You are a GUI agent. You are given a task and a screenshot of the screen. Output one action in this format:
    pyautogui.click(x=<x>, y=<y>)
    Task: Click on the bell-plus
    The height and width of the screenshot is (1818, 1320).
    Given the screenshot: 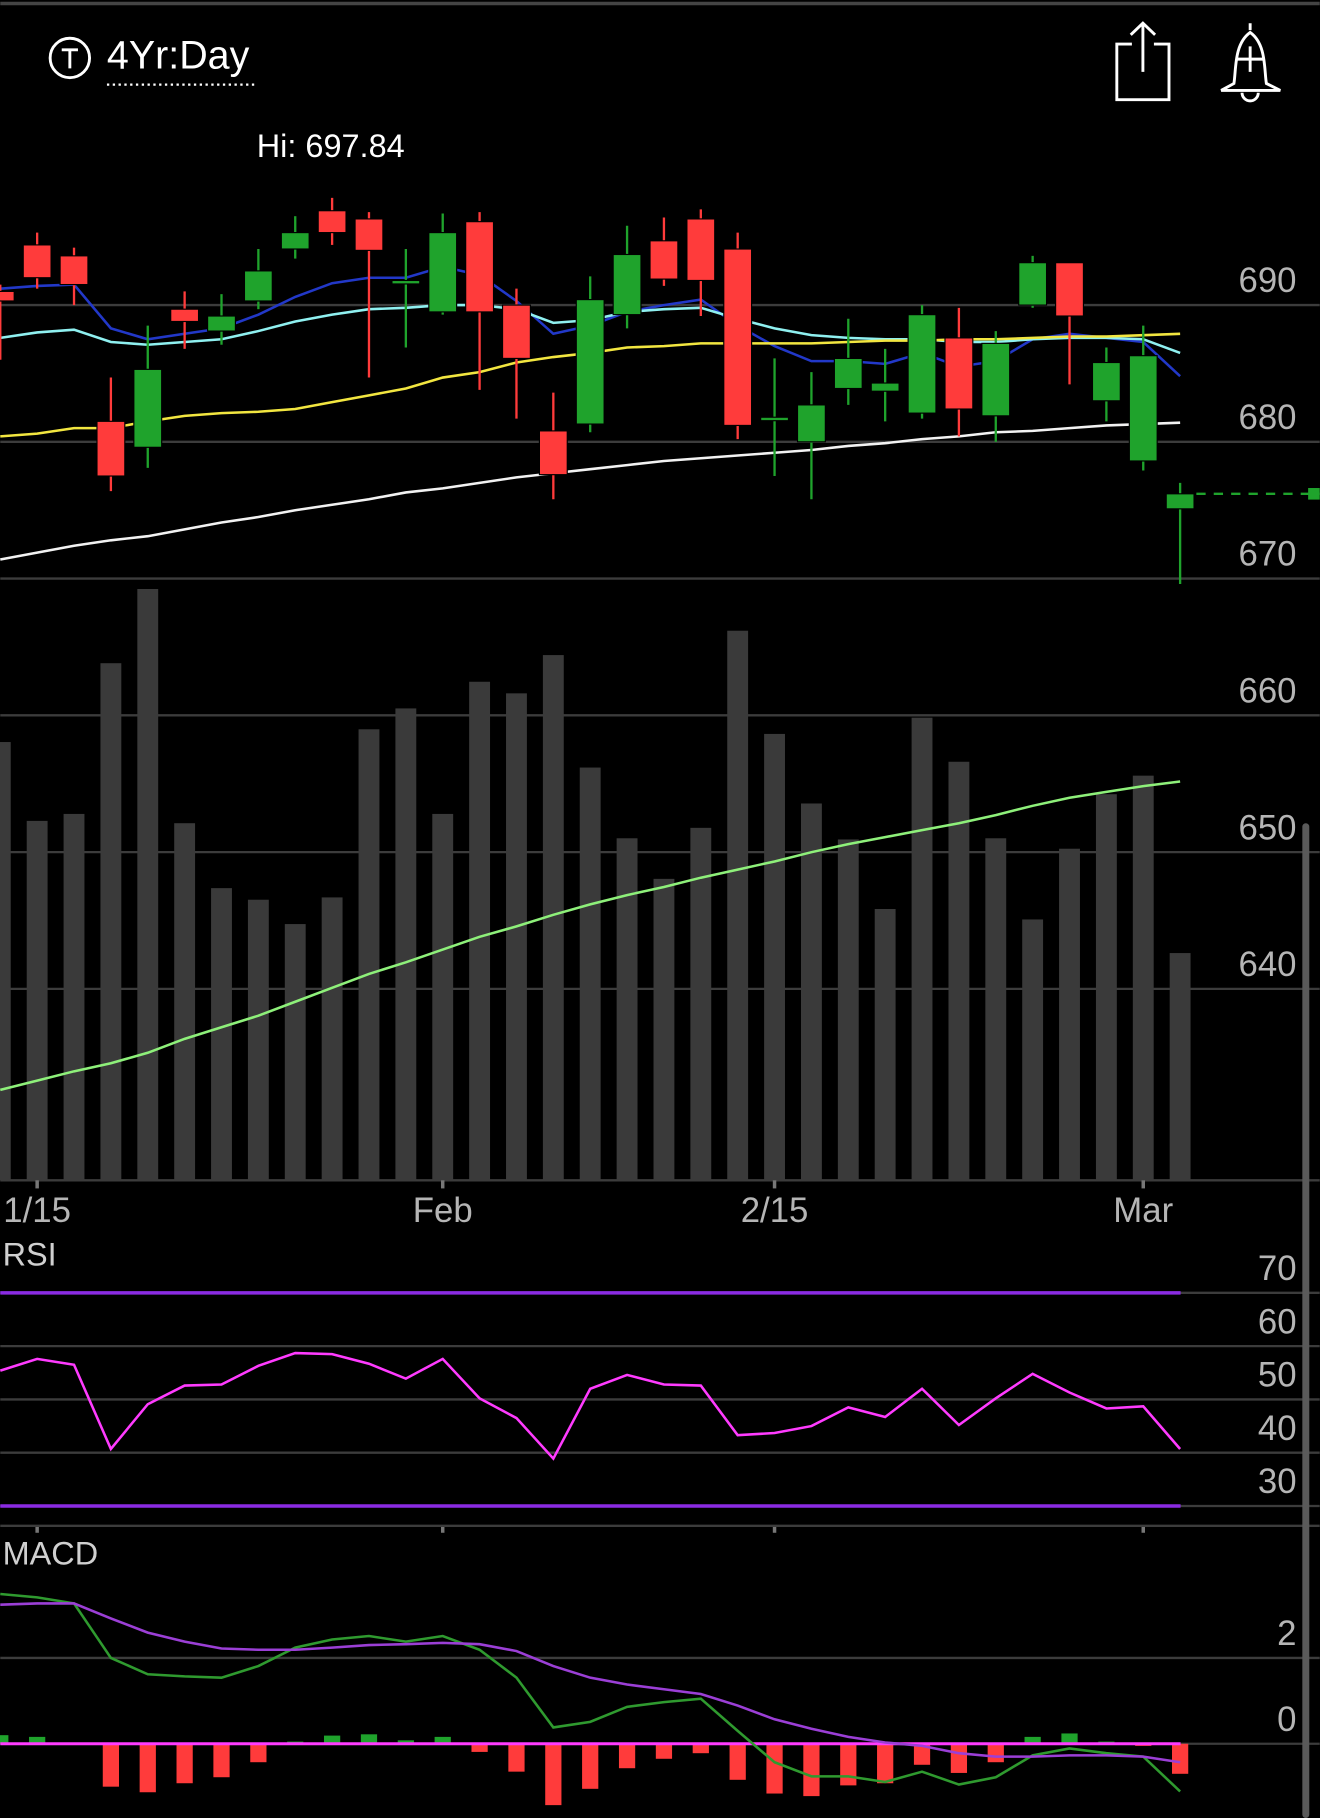 What is the action you would take?
    pyautogui.click(x=1250, y=59)
    